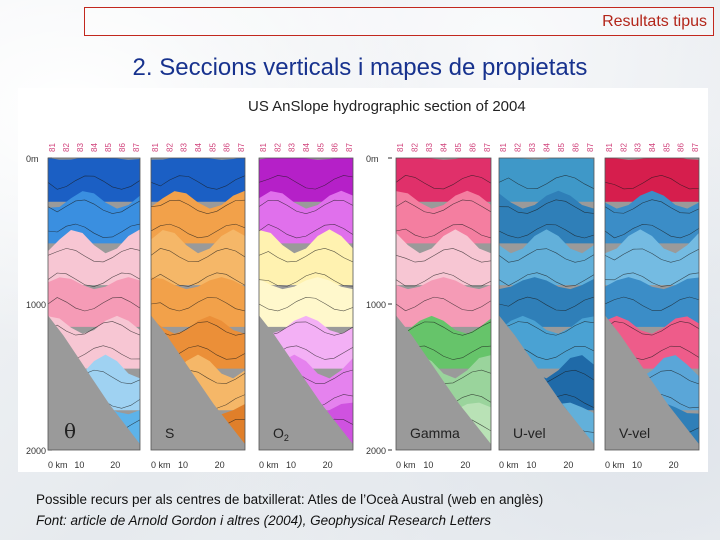 This screenshot has width=720, height=540. I want to click on panel-label: Gamma, so click(435, 433).